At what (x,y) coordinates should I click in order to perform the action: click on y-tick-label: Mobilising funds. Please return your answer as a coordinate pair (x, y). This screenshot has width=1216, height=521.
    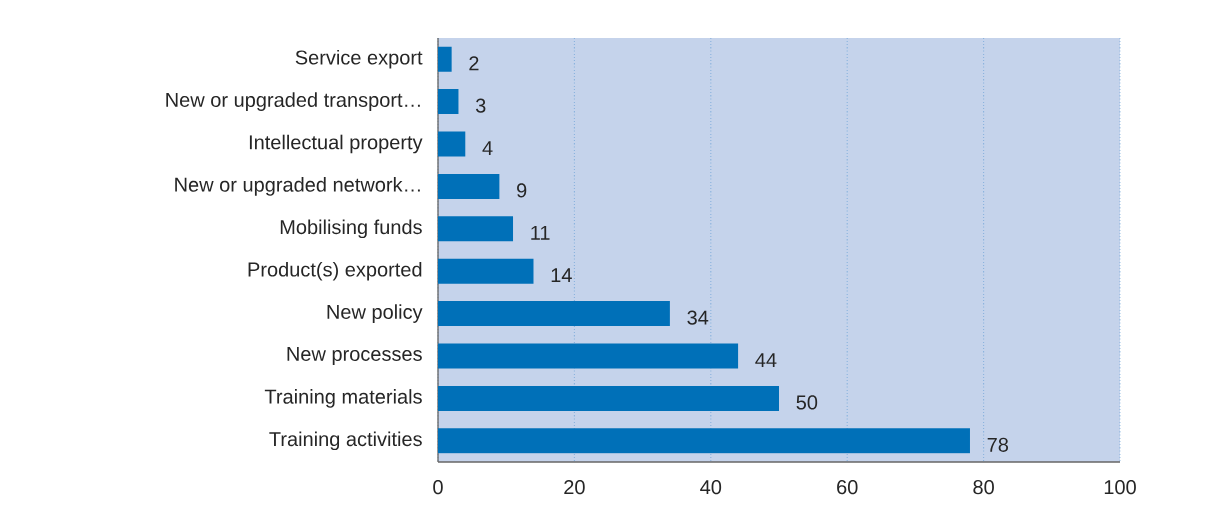
    Looking at the image, I should click on (351, 229).